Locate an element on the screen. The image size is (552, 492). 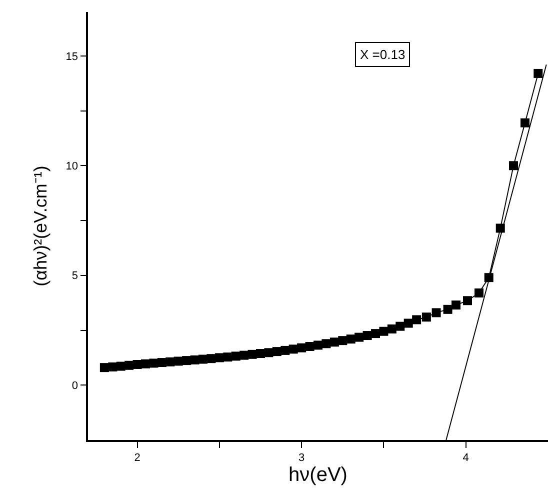
annotation: X =0.13 is located at coordinates (383, 54).